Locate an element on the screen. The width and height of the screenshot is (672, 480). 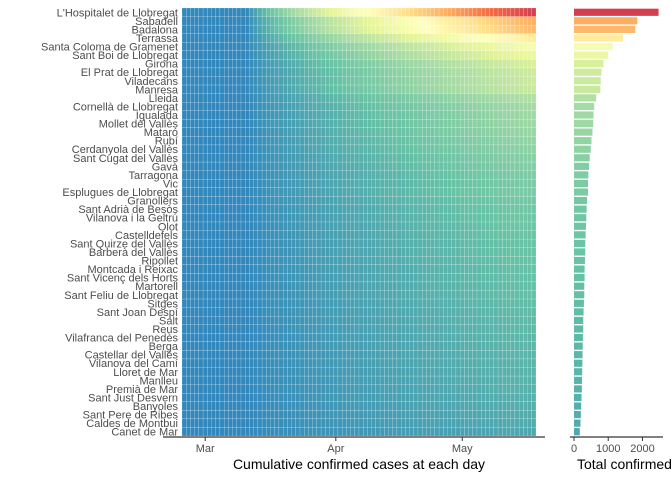
heatmap-x-tick-label: Apr is located at coordinates (335, 449).